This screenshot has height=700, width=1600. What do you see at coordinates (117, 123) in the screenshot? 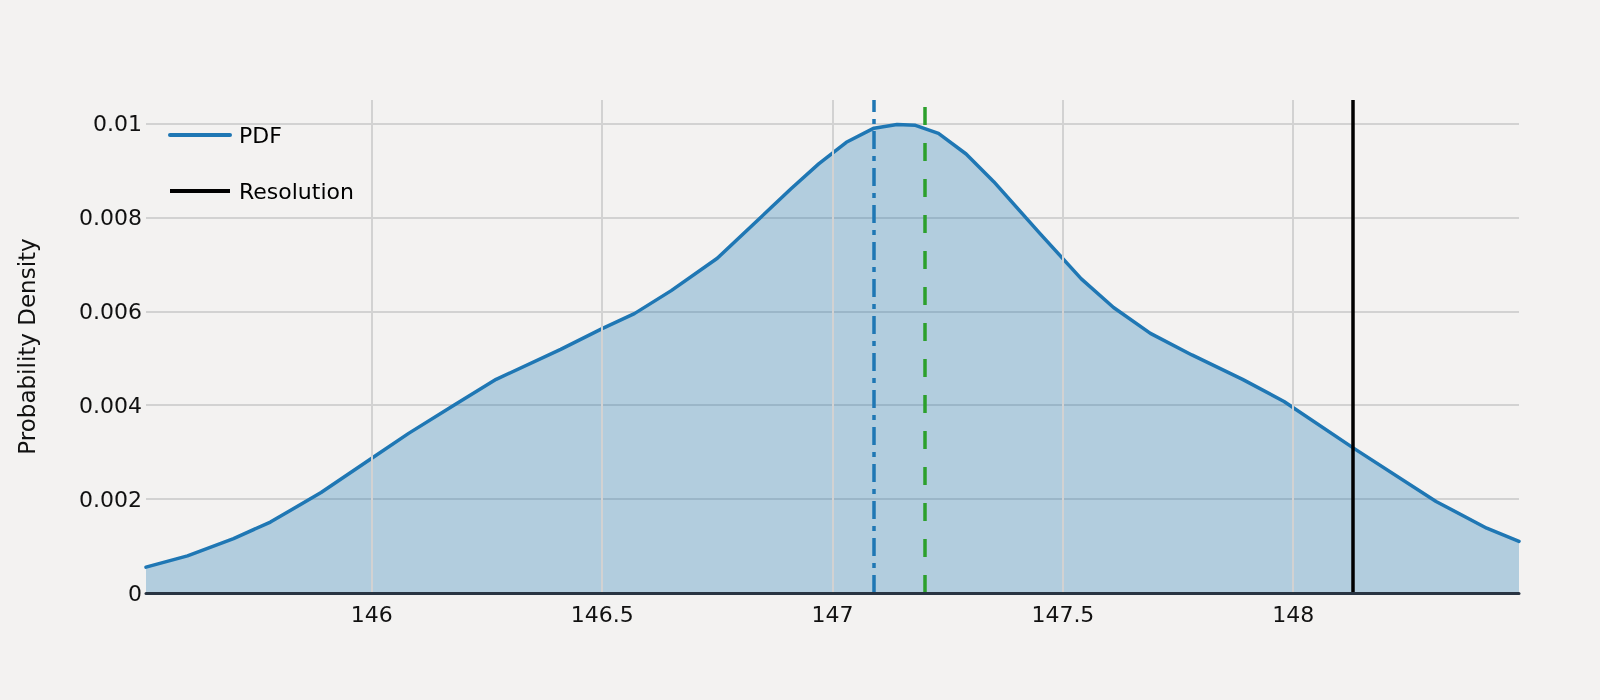
I see `y-tick-label: 0.01` at bounding box center [117, 123].